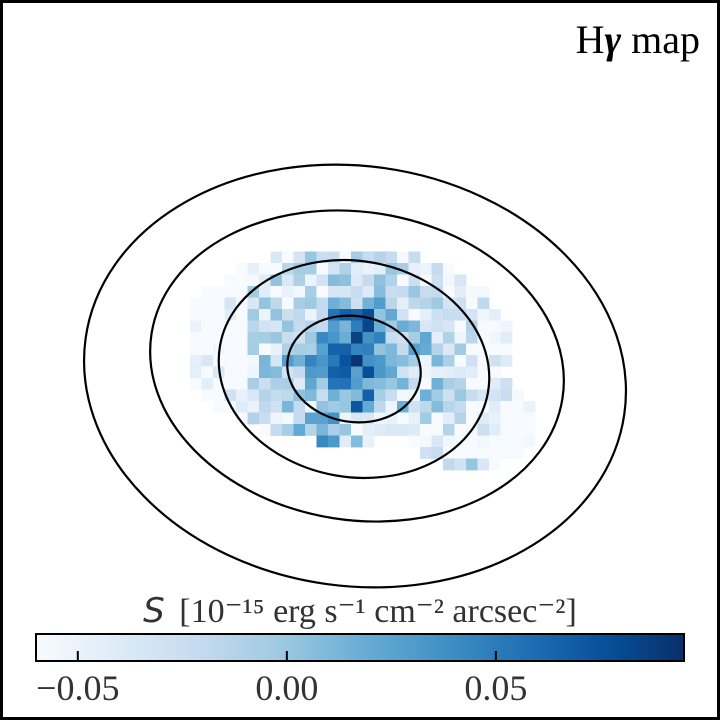 This screenshot has width=720, height=720. I want to click on map-title-prefix: H, so click(590, 39).